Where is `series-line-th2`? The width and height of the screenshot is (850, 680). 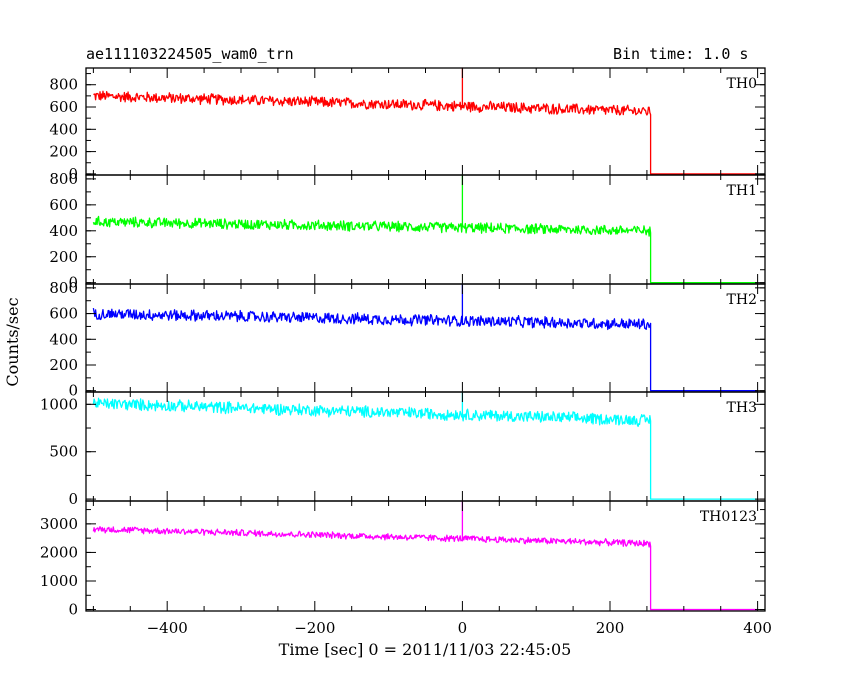
series-line-th2 is located at coordinates (425, 337).